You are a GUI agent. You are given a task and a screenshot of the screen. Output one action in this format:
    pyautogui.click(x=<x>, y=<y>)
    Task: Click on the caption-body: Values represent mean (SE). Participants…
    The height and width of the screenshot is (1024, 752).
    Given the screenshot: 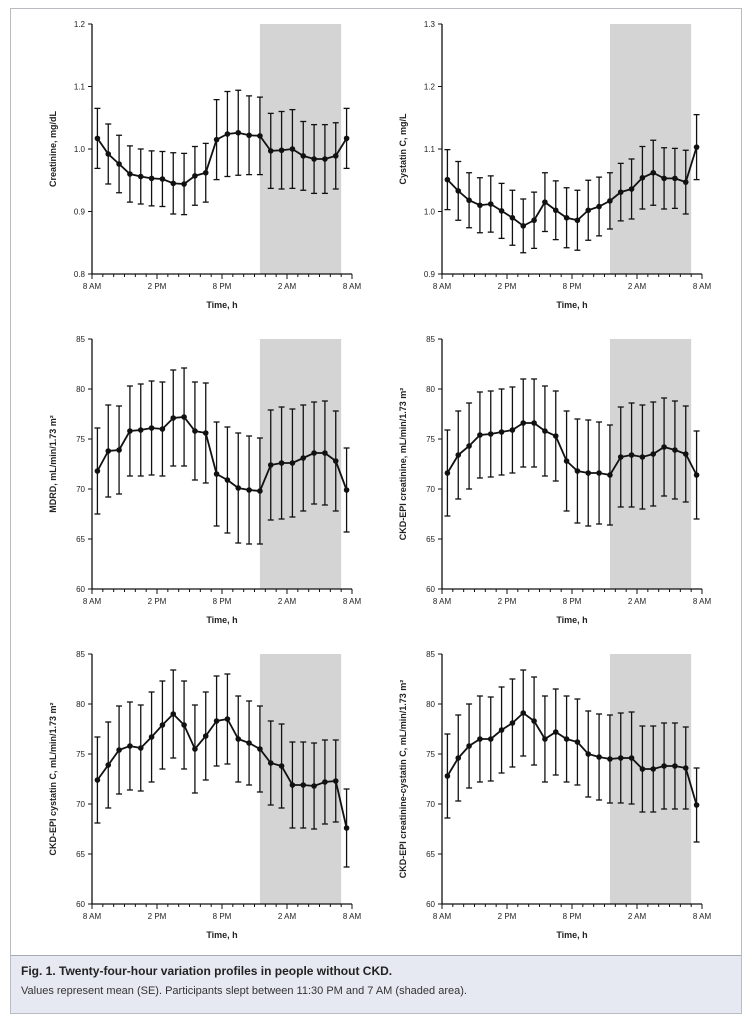 What is the action you would take?
    pyautogui.click(x=244, y=991)
    